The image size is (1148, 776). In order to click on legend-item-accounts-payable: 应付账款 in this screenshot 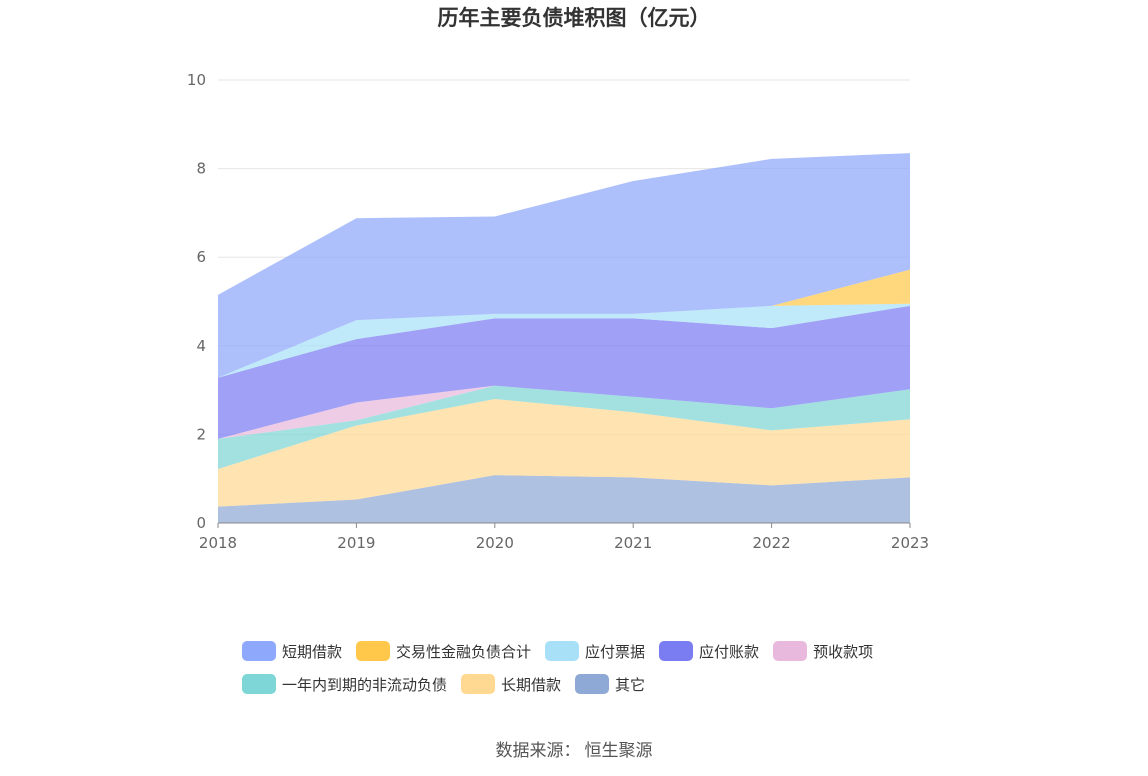, I will do `click(709, 651)`.